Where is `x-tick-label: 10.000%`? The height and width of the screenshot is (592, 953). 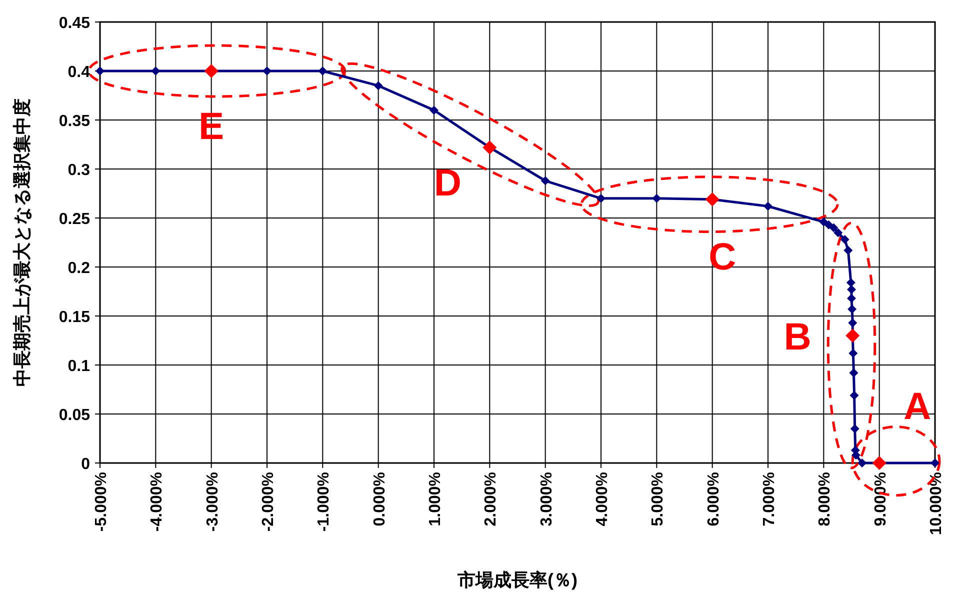 x-tick-label: 10.000% is located at coordinates (936, 504).